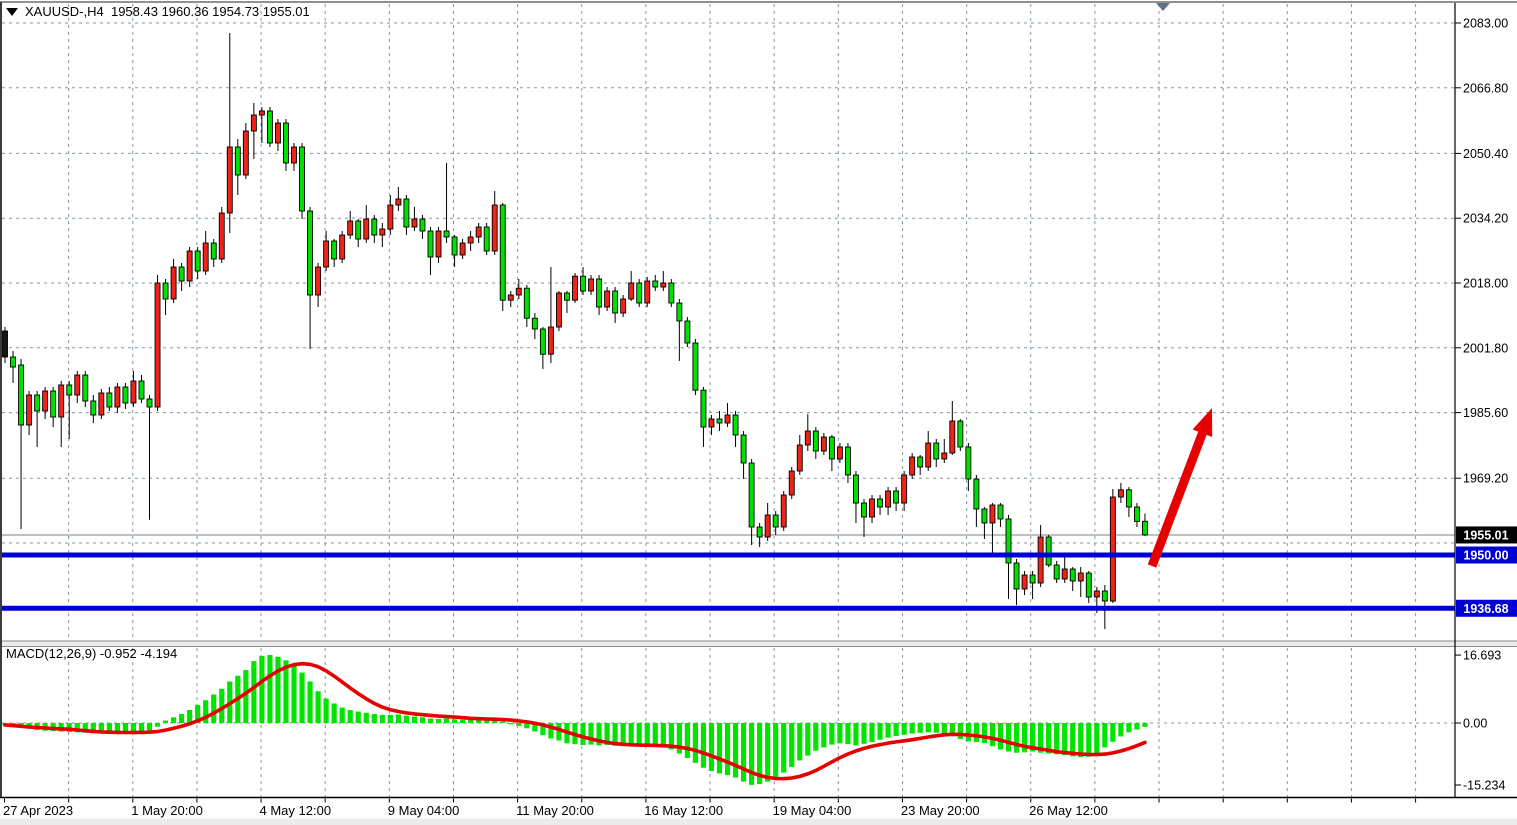 This screenshot has width=1517, height=825. I want to click on price-badge-label: 1950.00, so click(1485, 556).